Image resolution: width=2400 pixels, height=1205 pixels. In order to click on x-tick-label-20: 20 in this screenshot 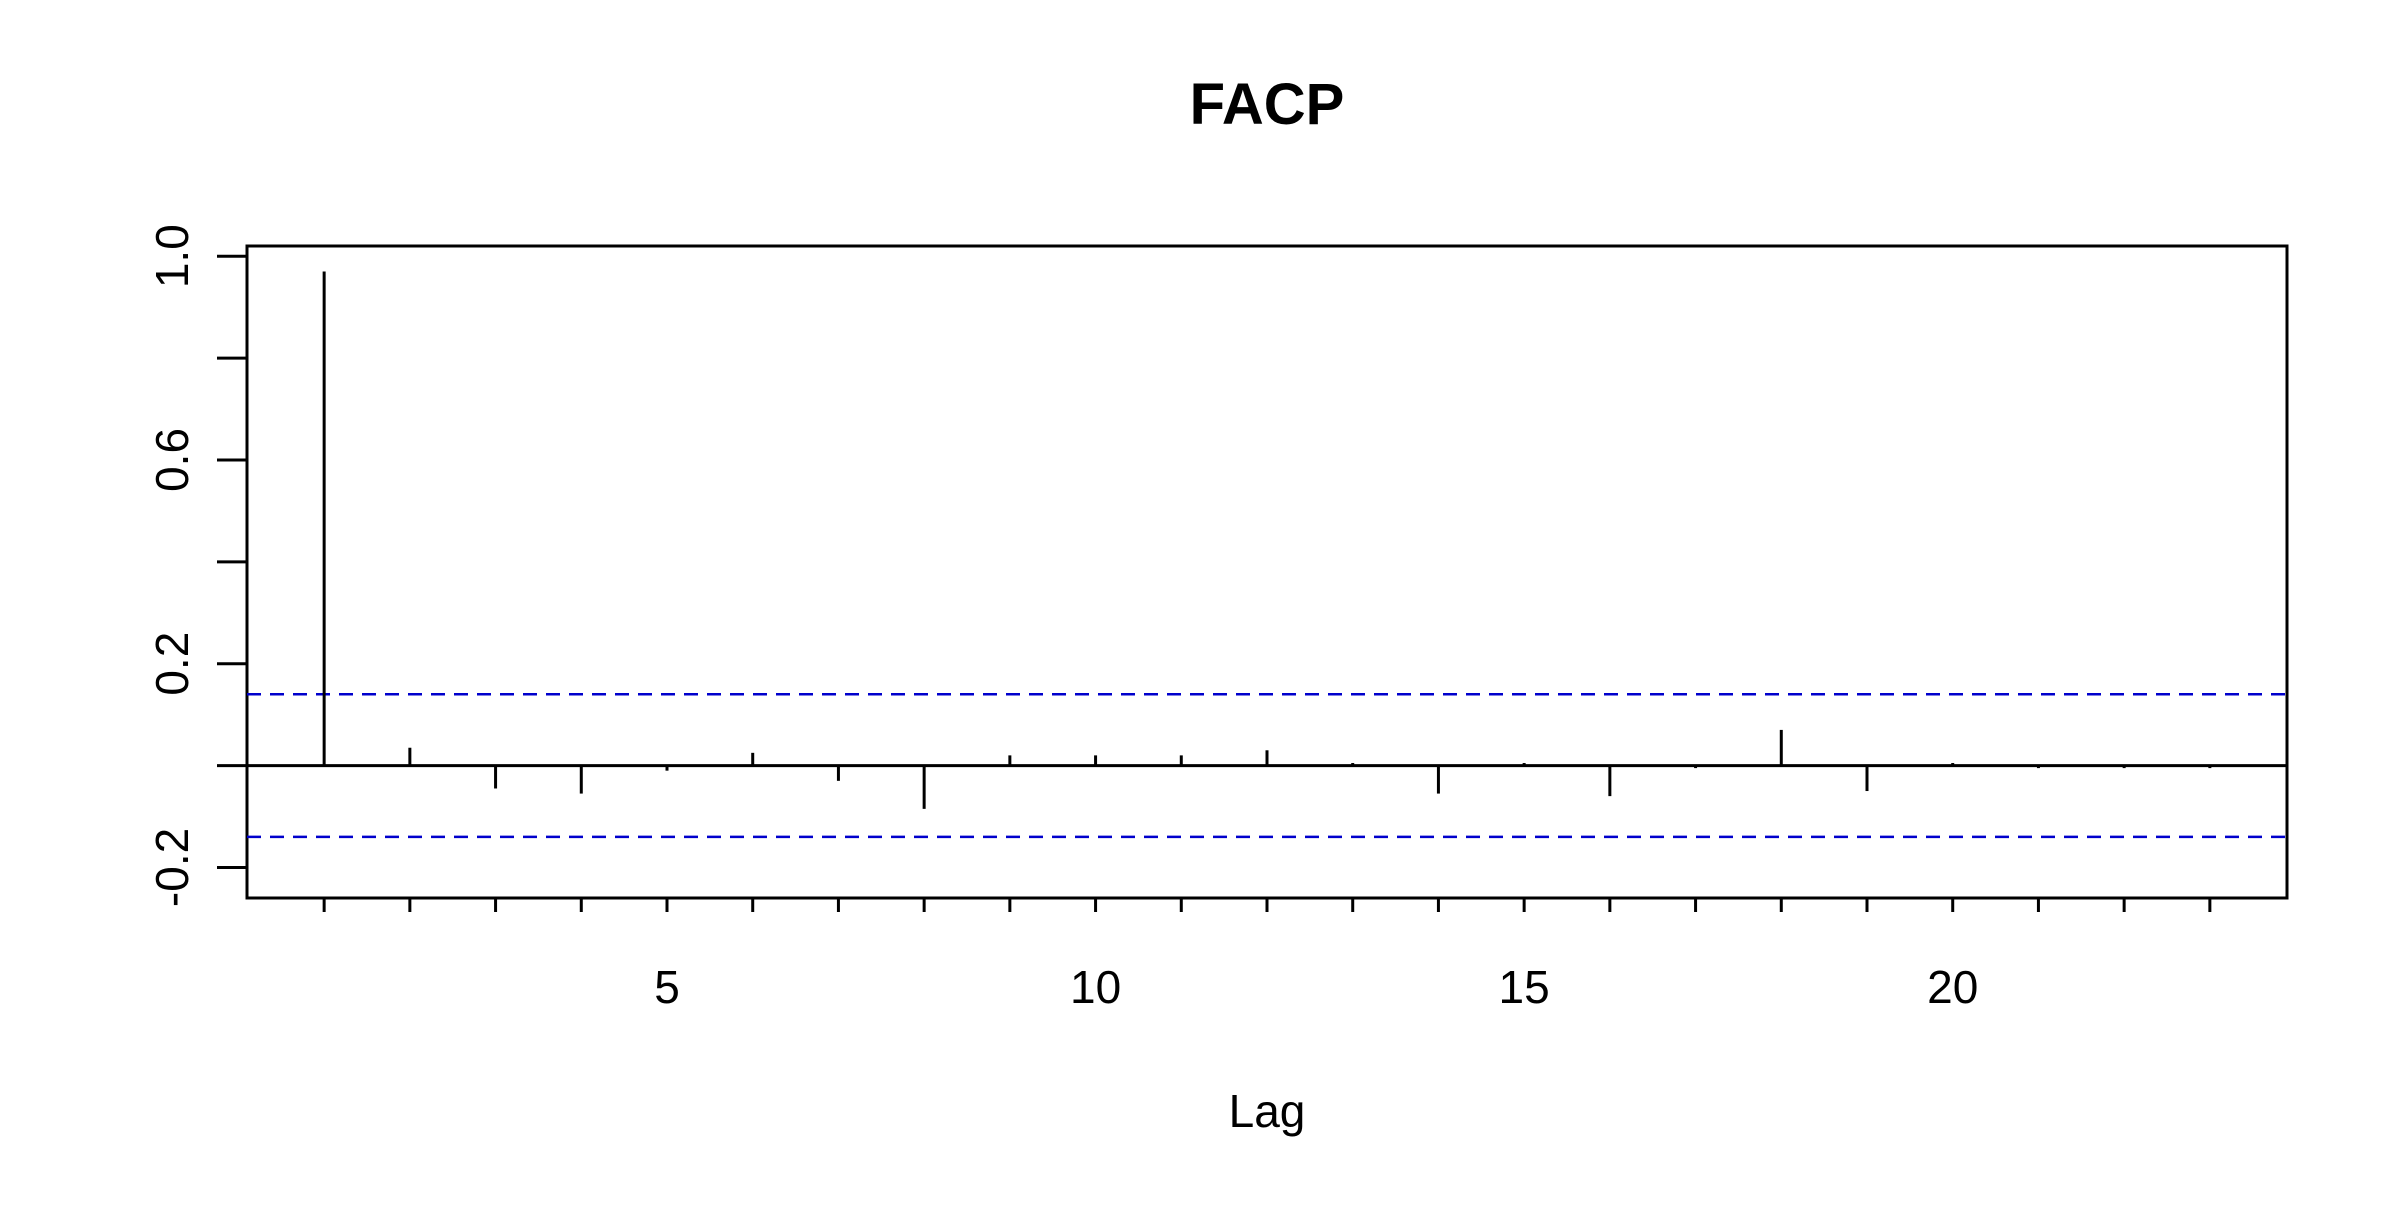, I will do `click(1952, 987)`.